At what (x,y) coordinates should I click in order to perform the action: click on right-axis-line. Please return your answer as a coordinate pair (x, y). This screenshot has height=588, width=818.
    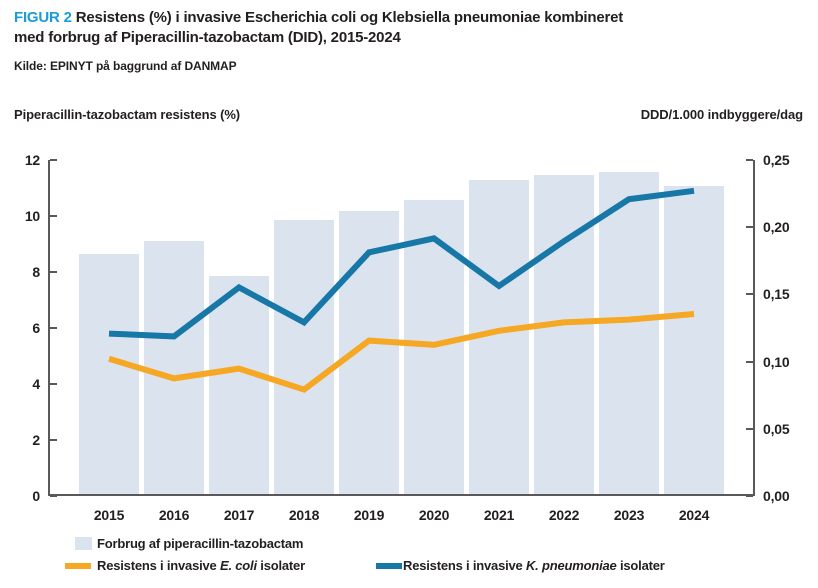
    Looking at the image, I should click on (754, 328).